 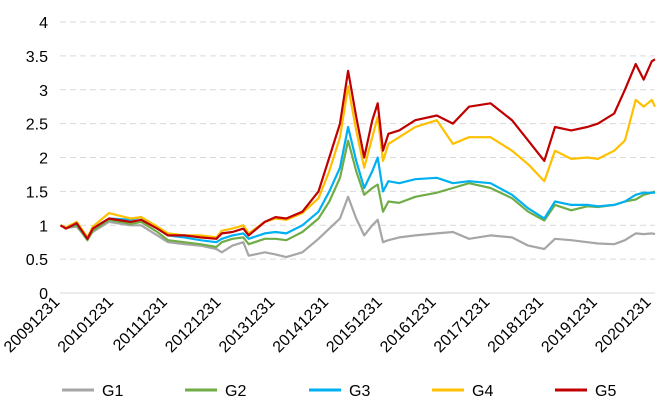 I want to click on x-tick-label: 20201231, so click(x=623, y=325).